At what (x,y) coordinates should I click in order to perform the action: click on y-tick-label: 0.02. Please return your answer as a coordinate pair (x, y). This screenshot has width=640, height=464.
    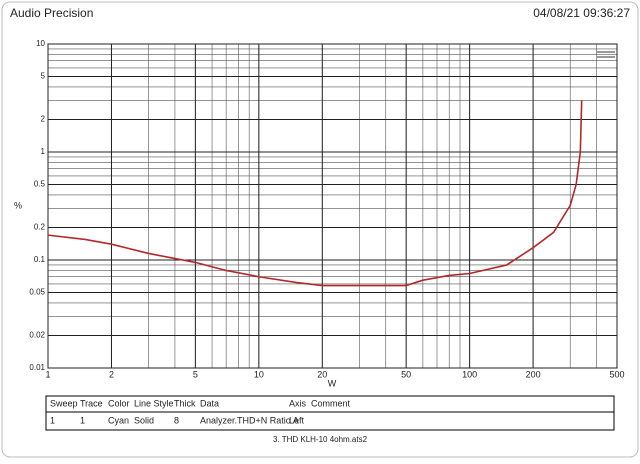
    Looking at the image, I should click on (37, 335).